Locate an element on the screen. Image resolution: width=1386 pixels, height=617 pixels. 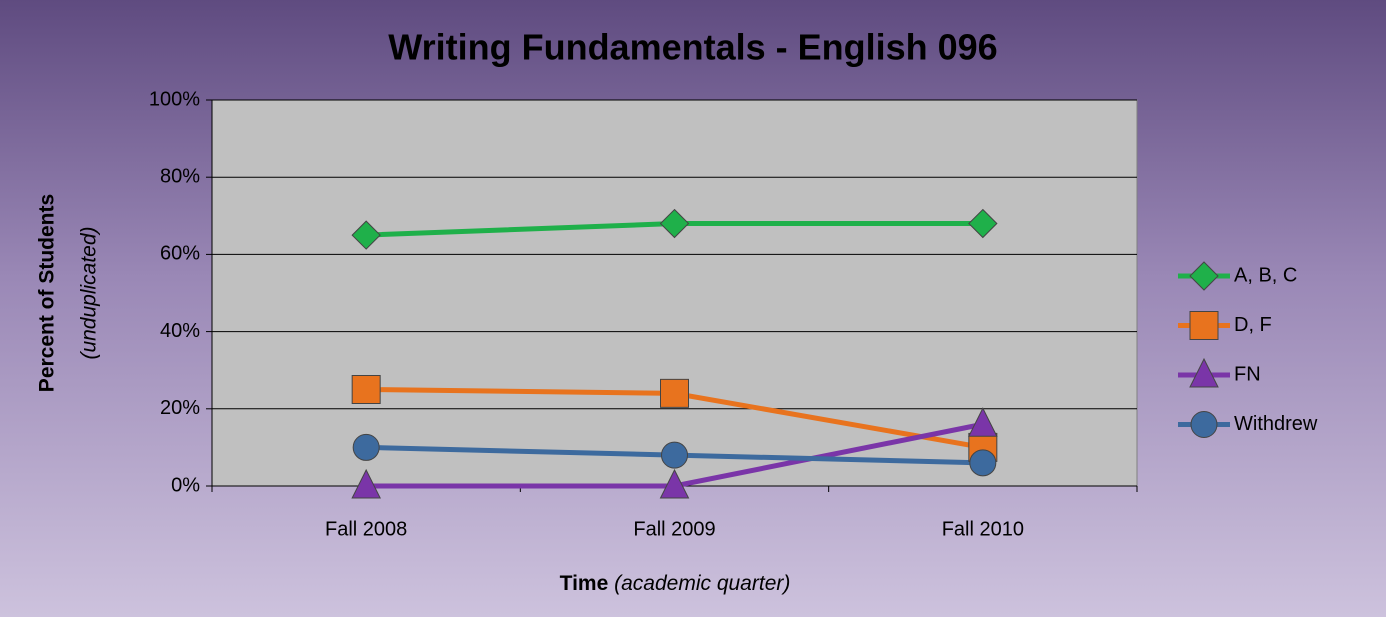
y-tick-label: 80% is located at coordinates (180, 176).